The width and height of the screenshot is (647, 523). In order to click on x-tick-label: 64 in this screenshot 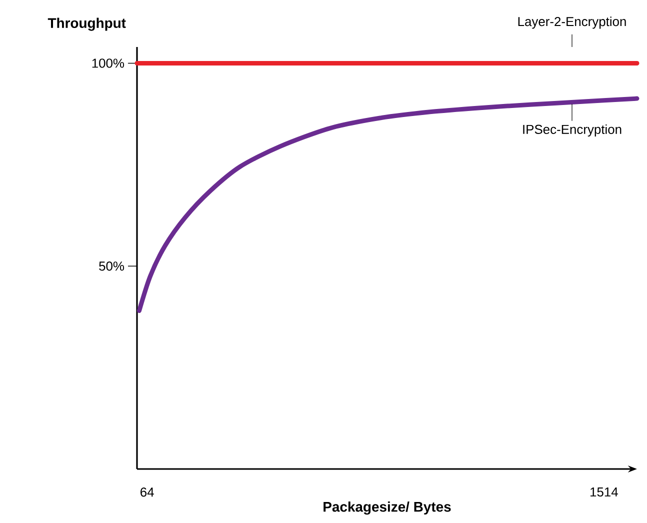, I will do `click(147, 492)`.